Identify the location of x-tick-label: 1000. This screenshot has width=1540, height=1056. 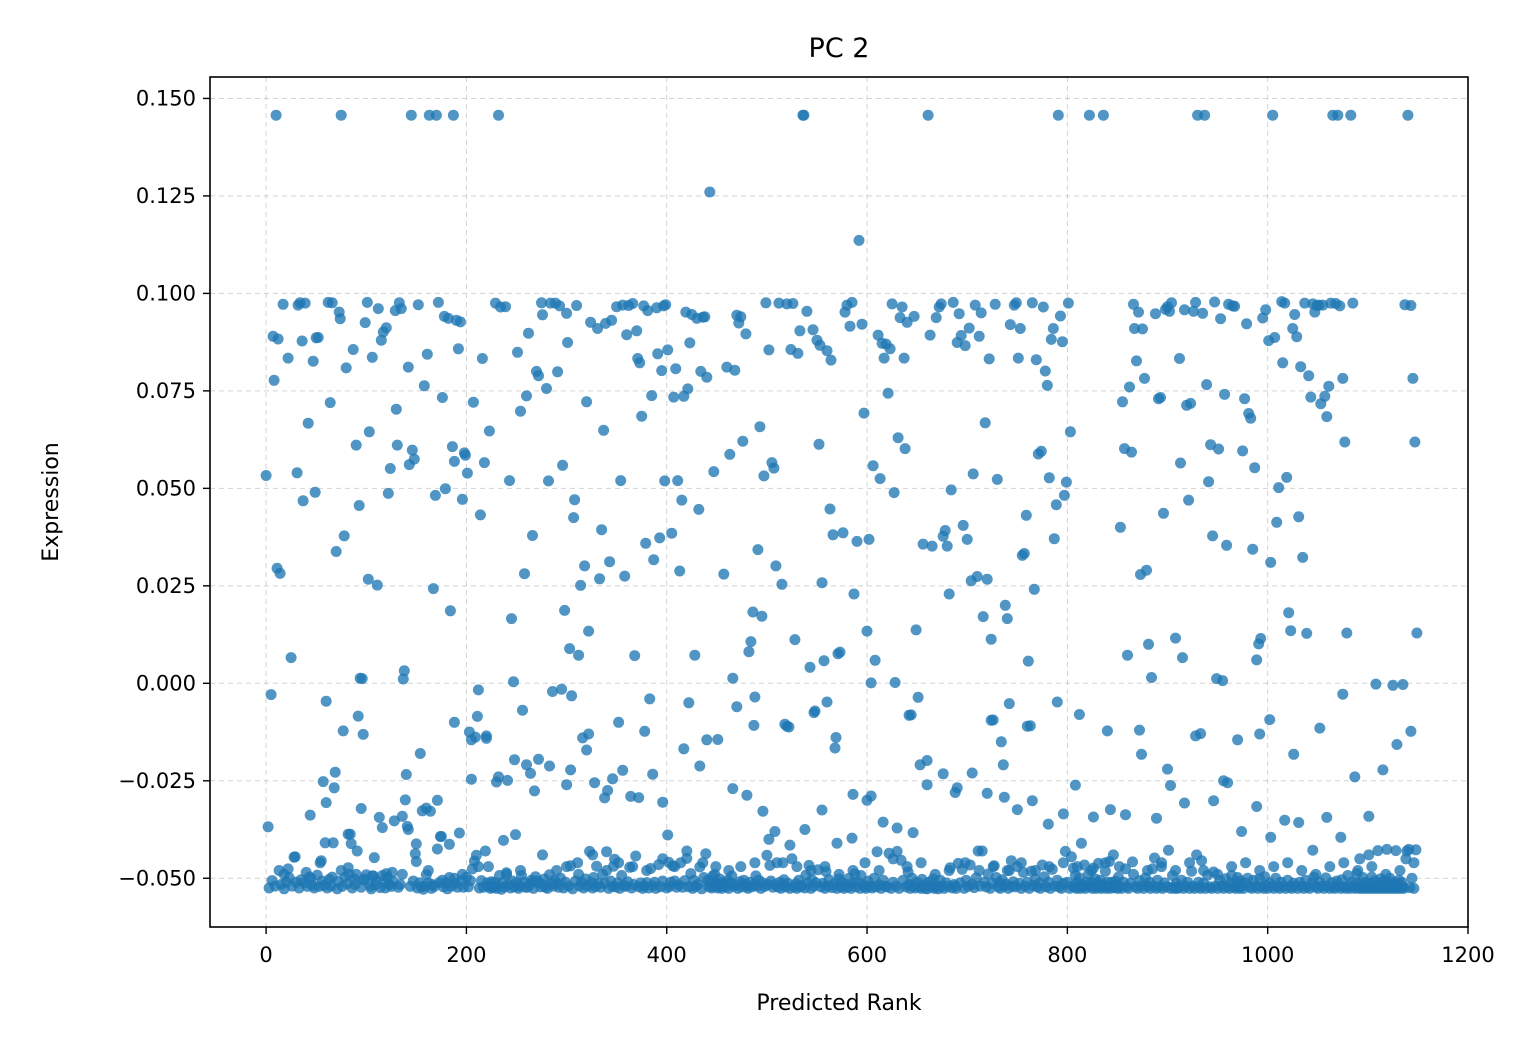
(1267, 955).